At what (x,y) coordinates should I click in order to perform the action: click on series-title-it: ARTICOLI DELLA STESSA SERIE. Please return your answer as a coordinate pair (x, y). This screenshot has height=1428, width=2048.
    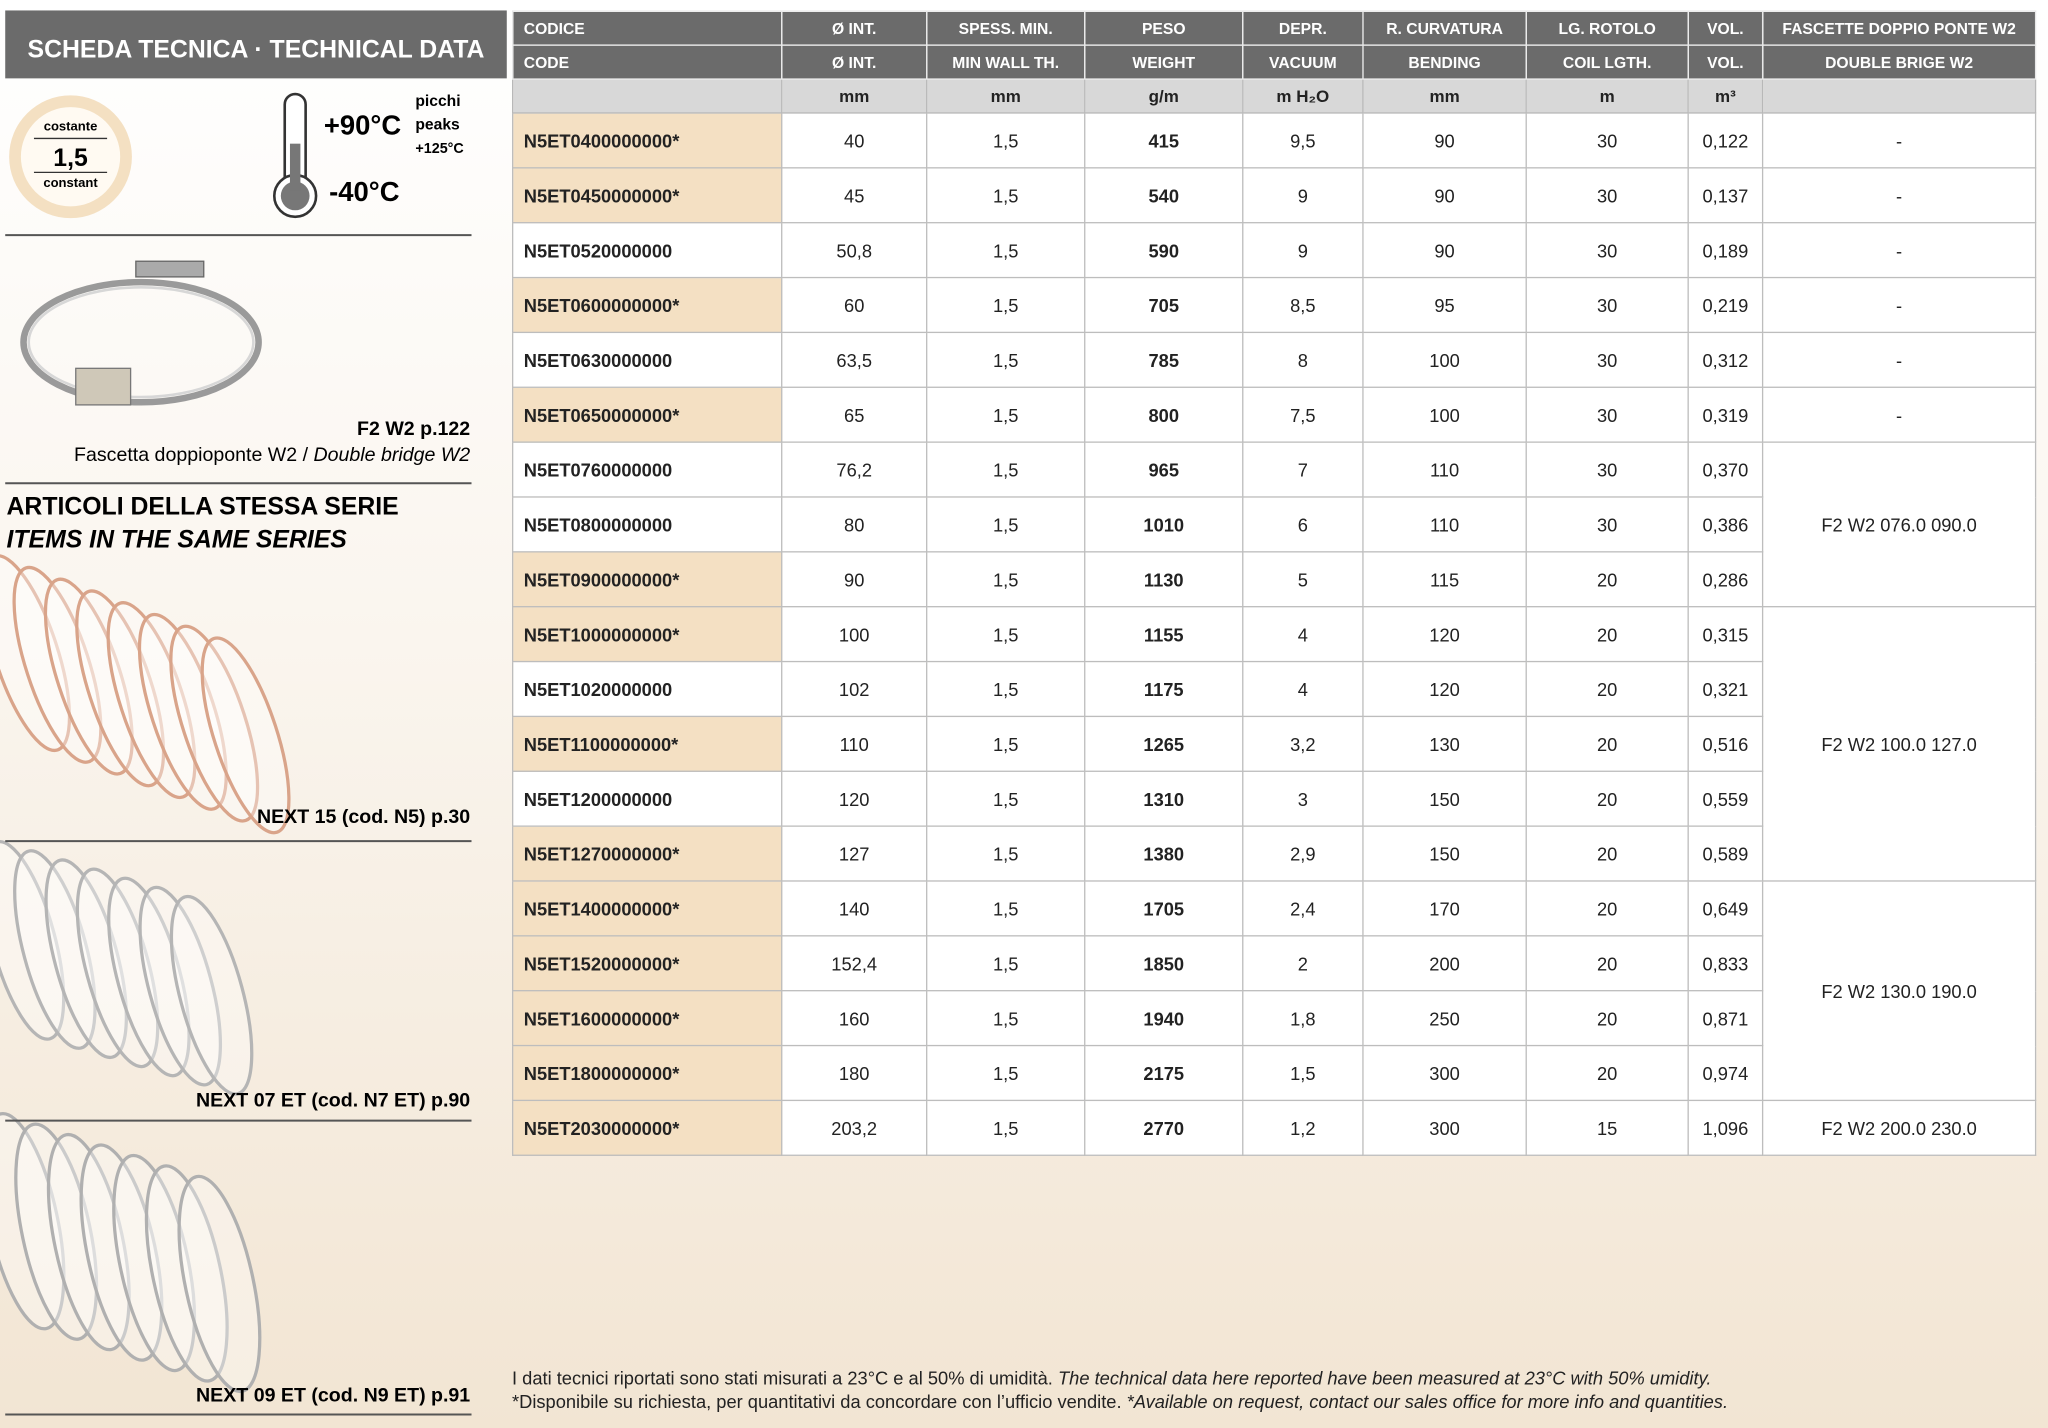
    Looking at the image, I should click on (203, 507).